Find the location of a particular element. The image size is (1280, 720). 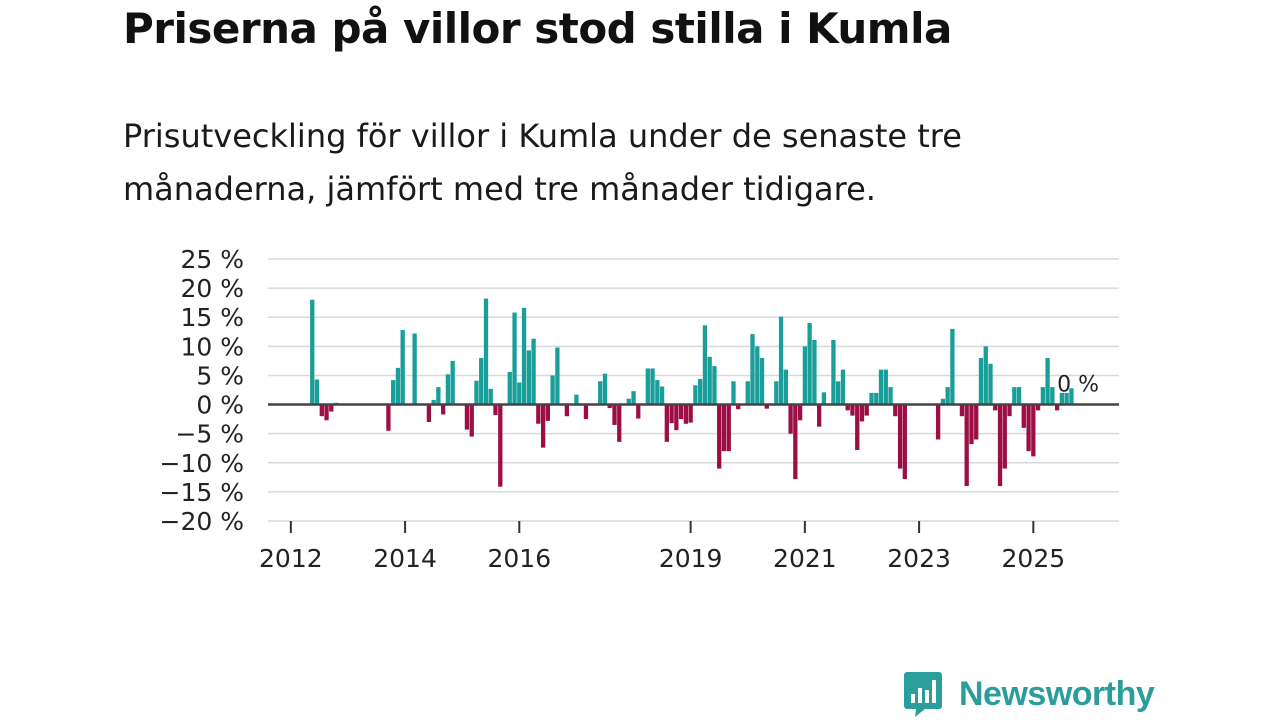

y-tick-label: 25 % is located at coordinates (212, 259).